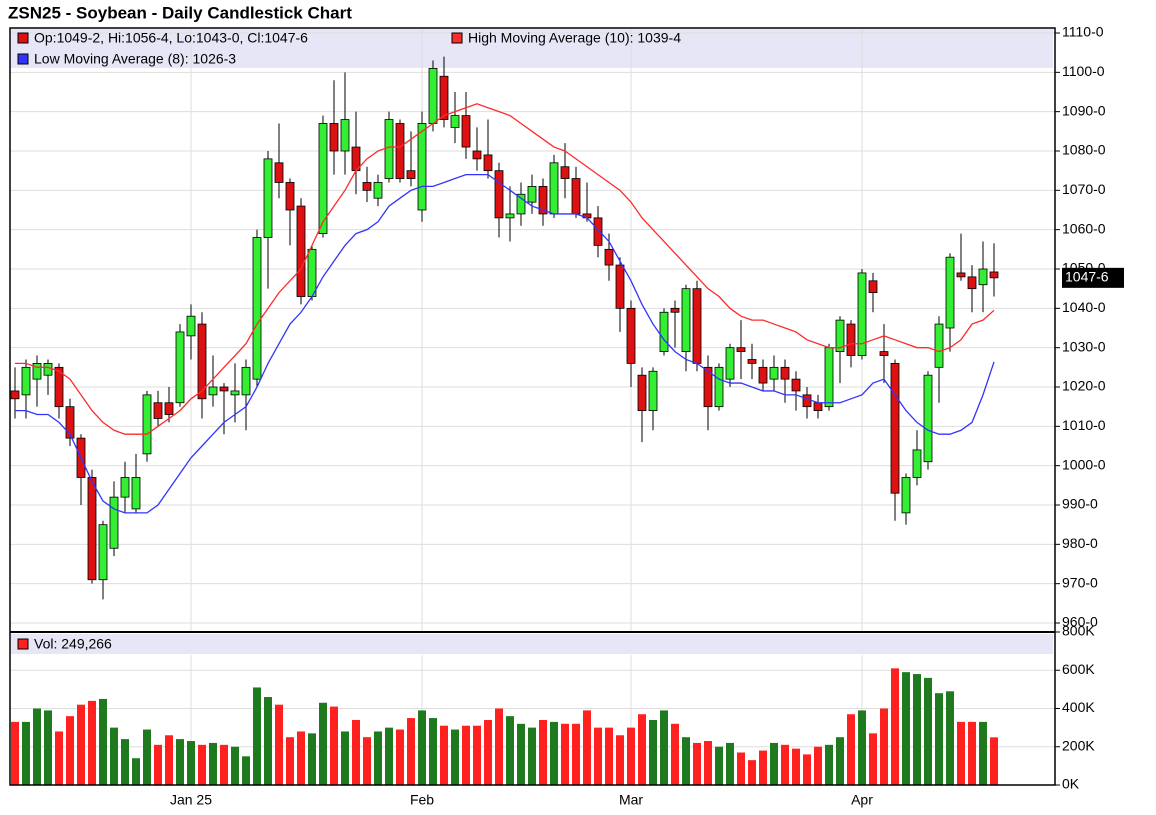 This screenshot has height=815, width=1156. I want to click on y-tick-label: 0K, so click(1071, 784).